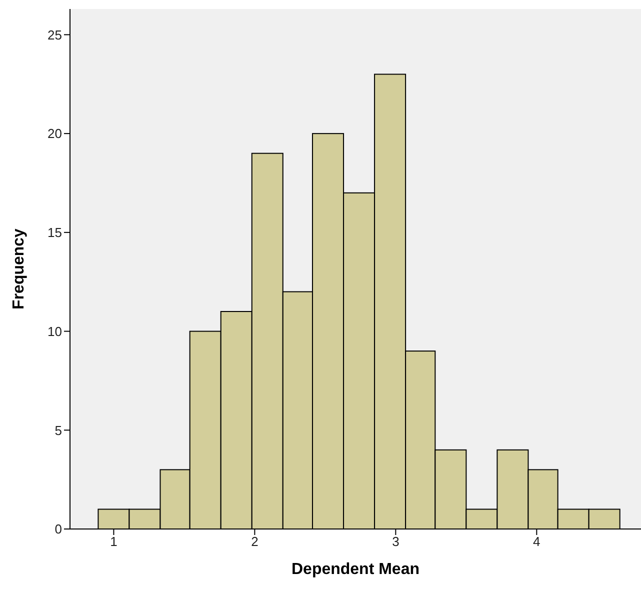 The width and height of the screenshot is (641, 590). Describe the element at coordinates (536, 542) in the screenshot. I see `x-tick-label: 4` at that location.